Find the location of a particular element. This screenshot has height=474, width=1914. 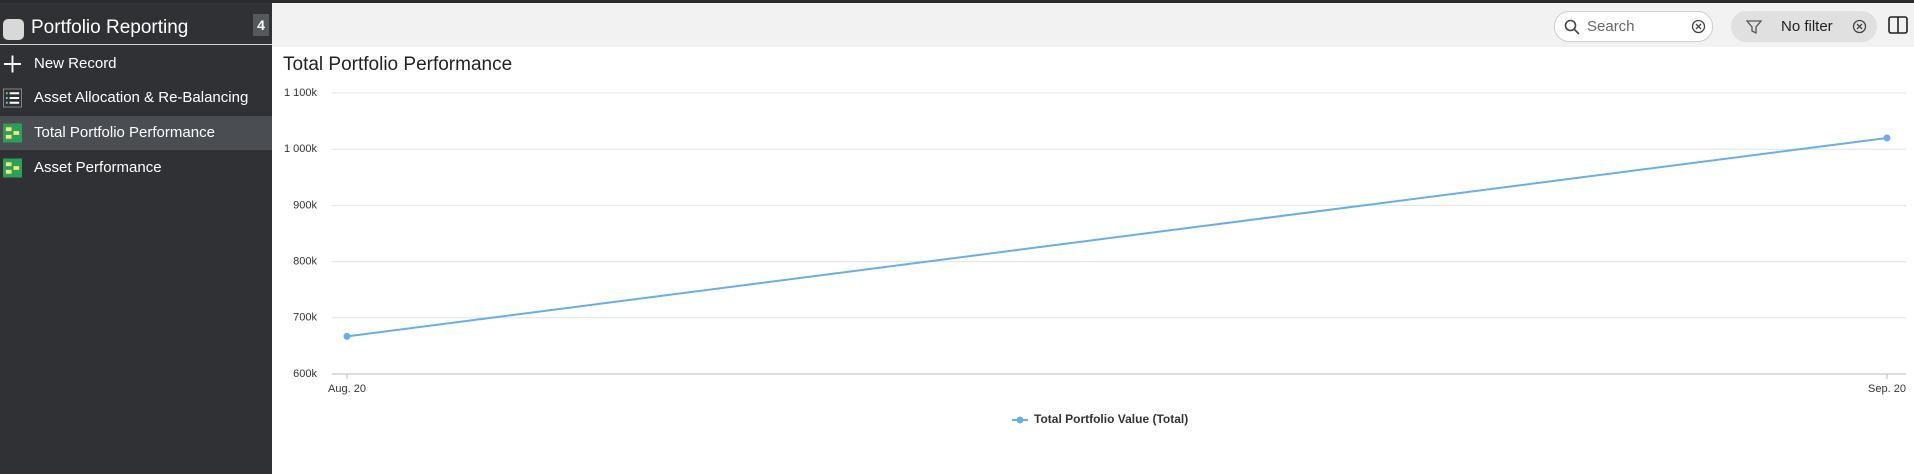

filter-pill: No filter is located at coordinates (1804, 26).